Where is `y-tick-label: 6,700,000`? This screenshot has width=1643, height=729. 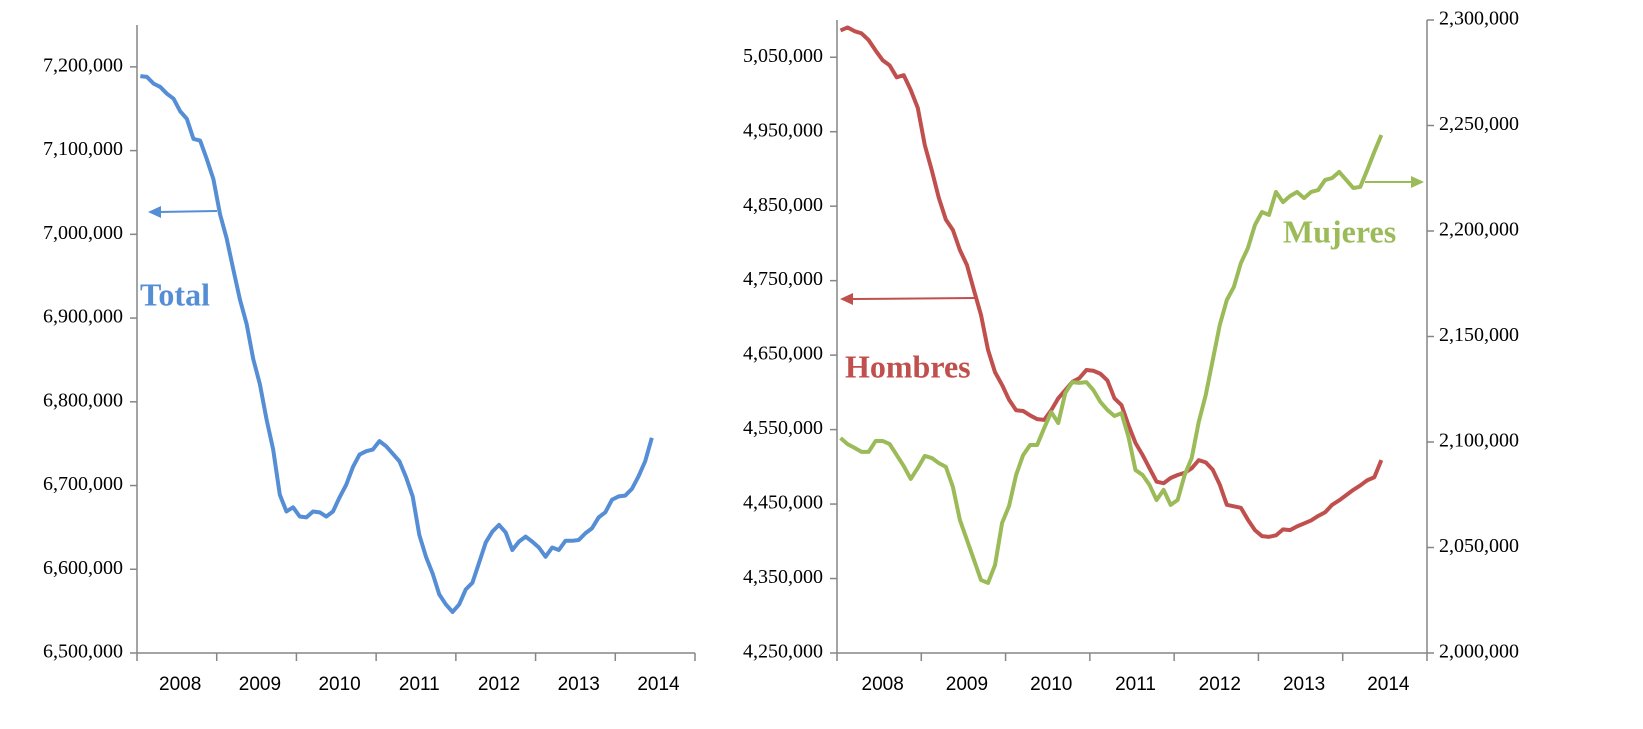 y-tick-label: 6,700,000 is located at coordinates (83, 484).